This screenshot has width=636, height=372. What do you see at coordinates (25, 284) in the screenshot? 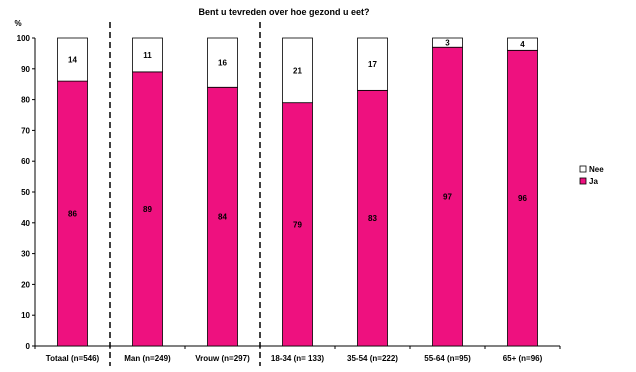
I see `y-tick-label: 20` at bounding box center [25, 284].